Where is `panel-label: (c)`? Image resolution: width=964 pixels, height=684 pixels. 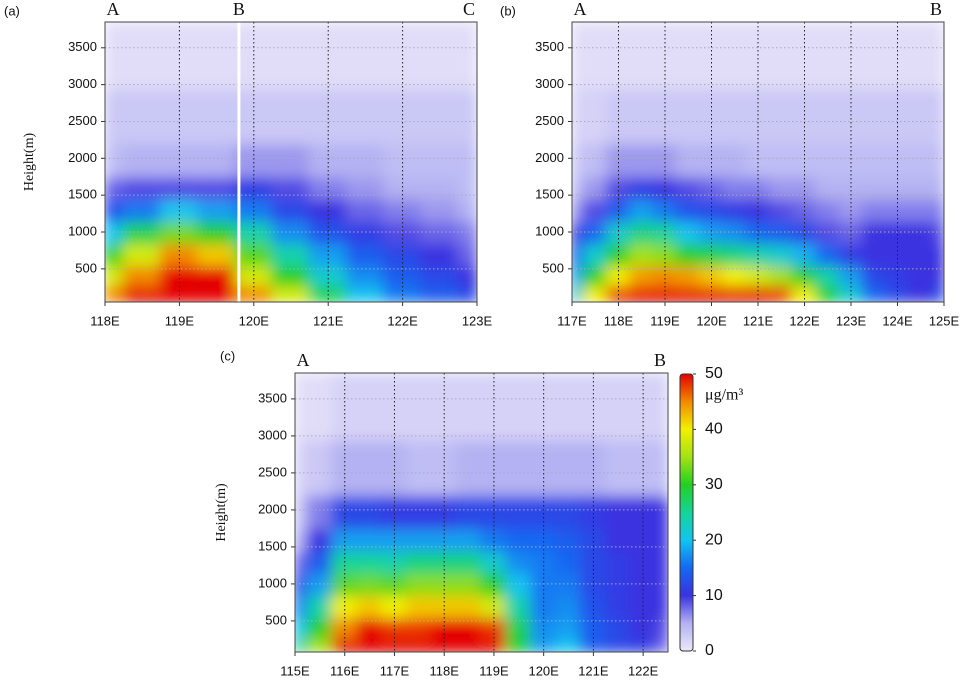
panel-label: (c) is located at coordinates (227, 355).